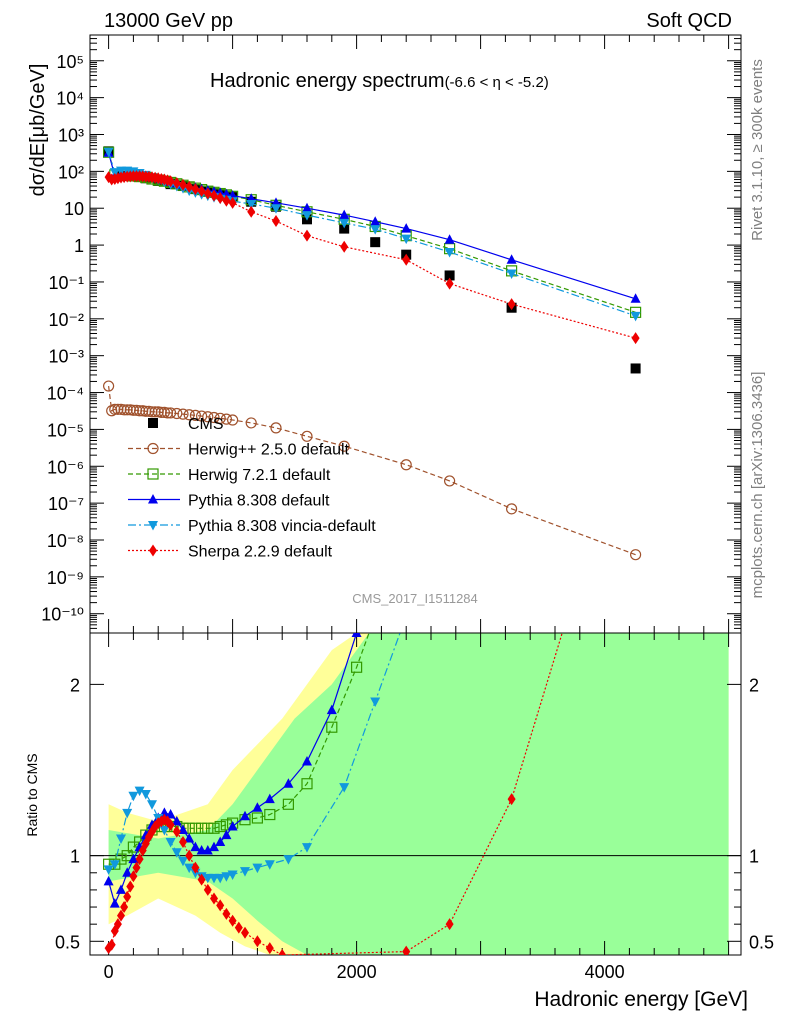 The height and width of the screenshot is (1024, 786). I want to click on legend-entry-vincia: Pythia 8.308 vincia-default, so click(252, 526).